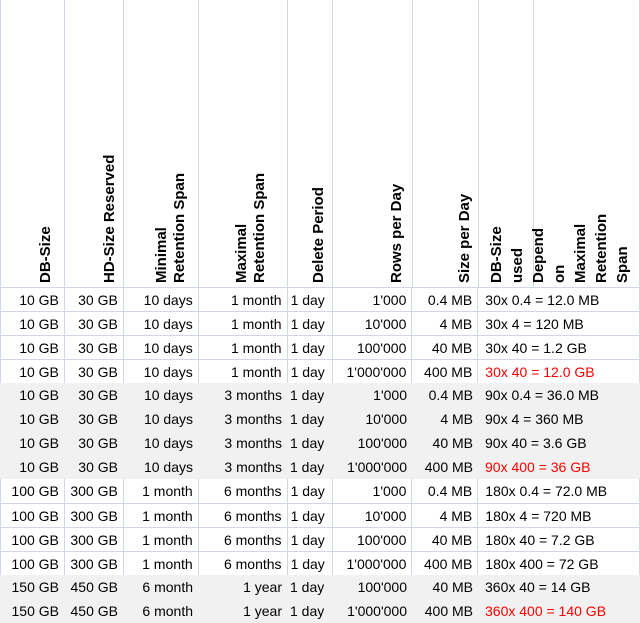 This screenshot has width=640, height=623. Describe the element at coordinates (559, 515) in the screenshot. I see `table-cell: 180x 4 = 720 MB` at that location.